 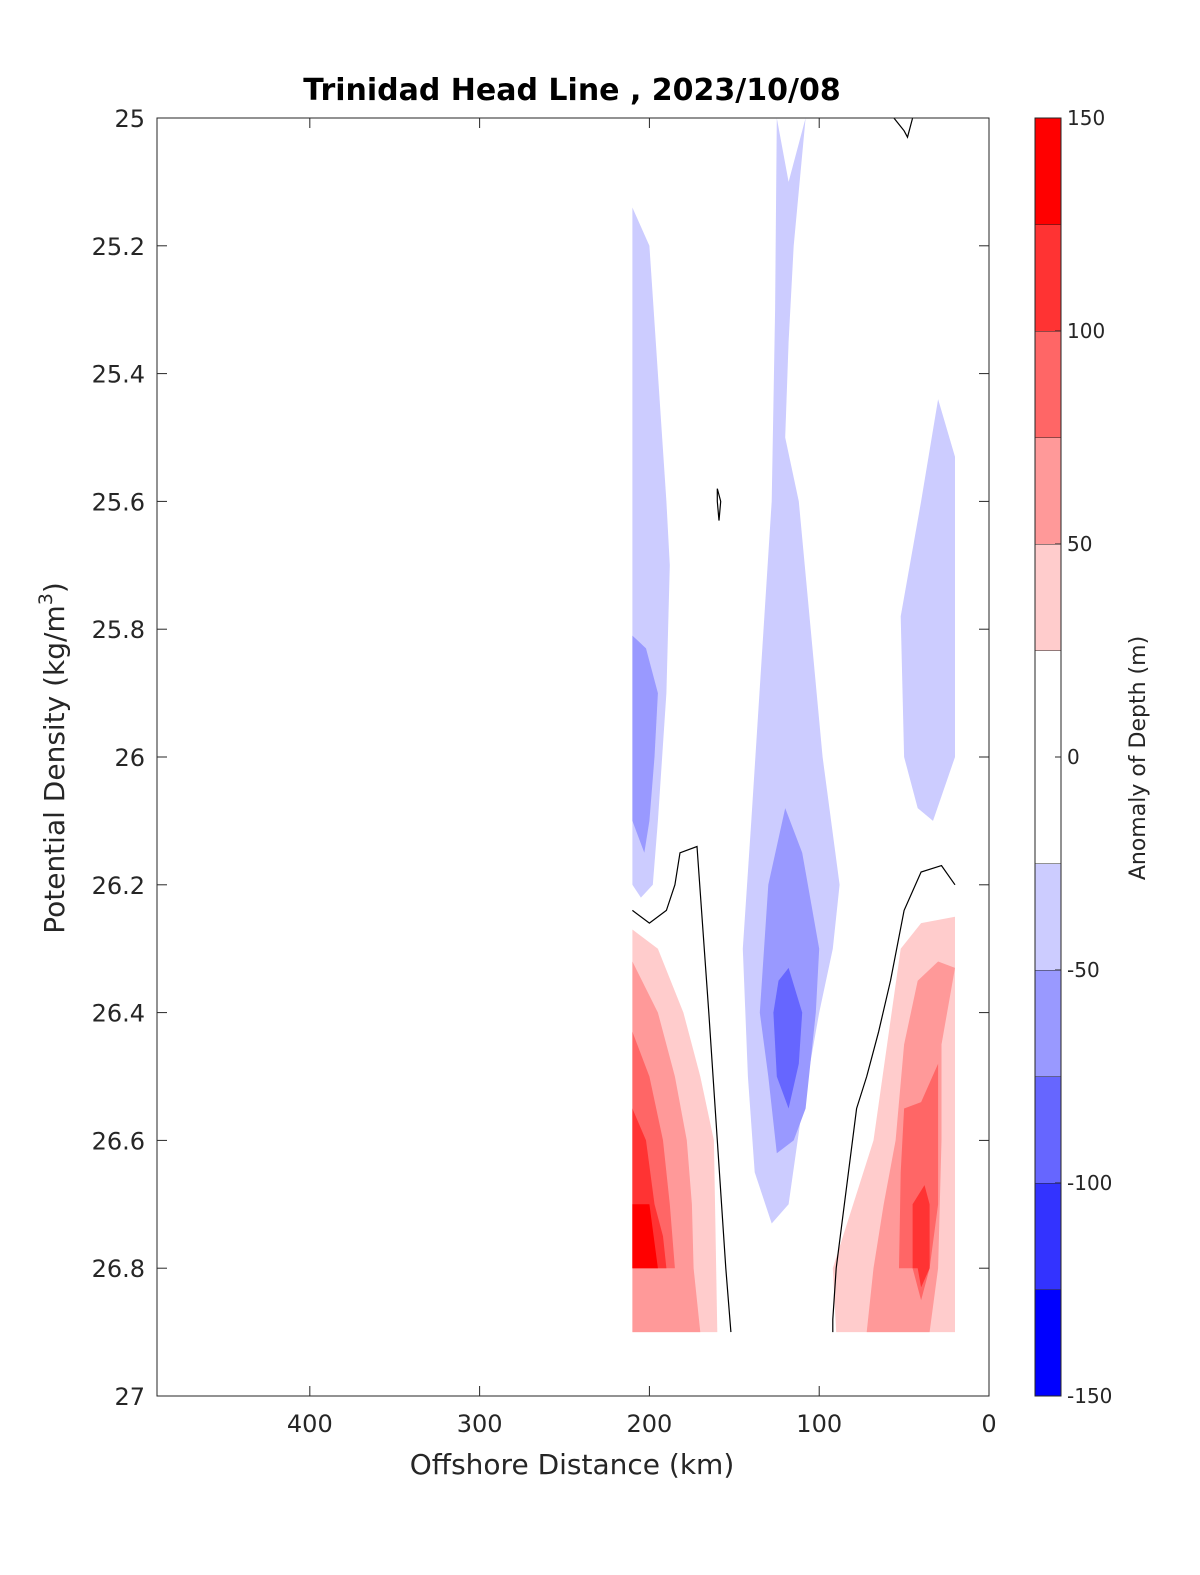 I want to click on x-tick-label: 400, so click(x=310, y=1424).